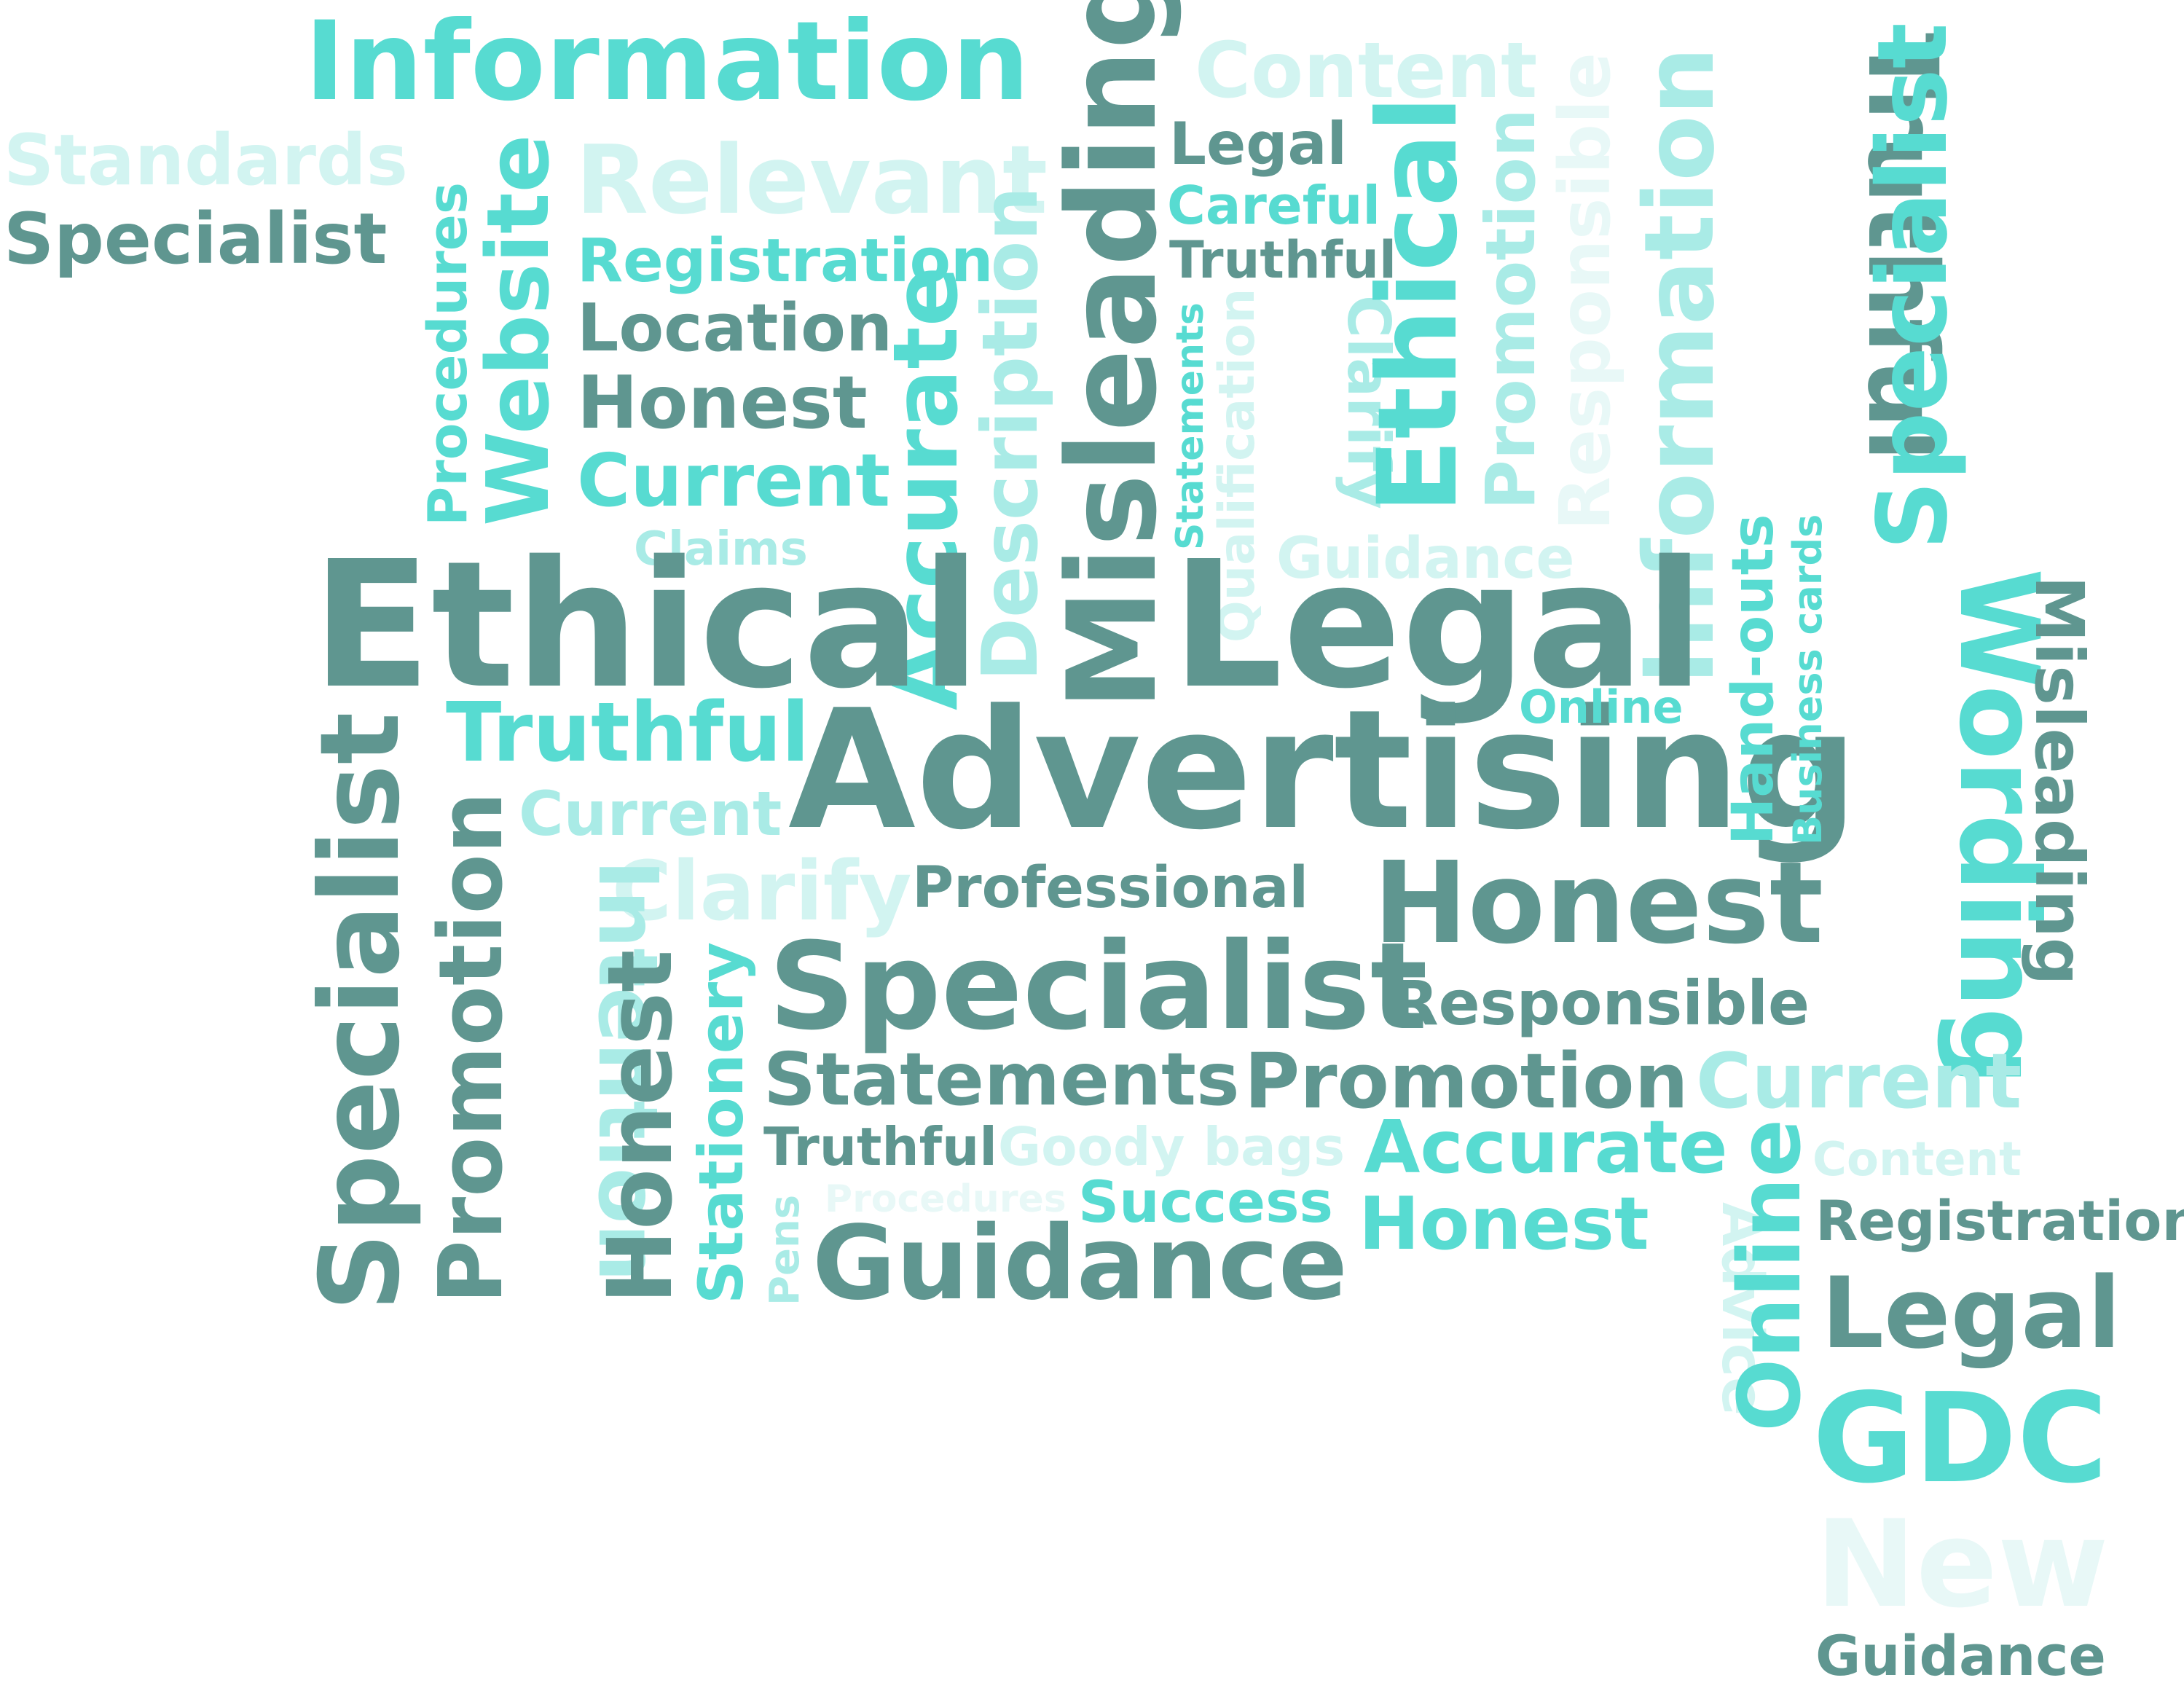 The image size is (2184, 1691). Describe the element at coordinates (1172, 1146) in the screenshot. I see `word-goody-bags: Goody bags` at that location.